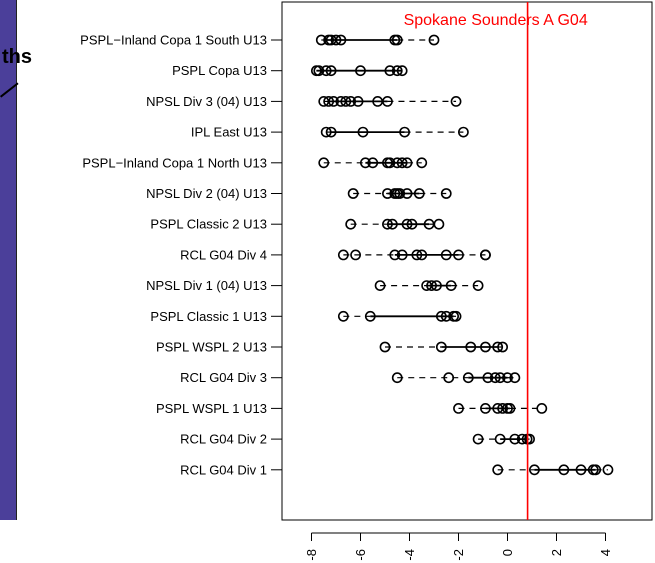 Image resolution: width=655 pixels, height=563 pixels. Describe the element at coordinates (223, 377) in the screenshot. I see `y-tick-label: RCL G04 Div 3` at that location.